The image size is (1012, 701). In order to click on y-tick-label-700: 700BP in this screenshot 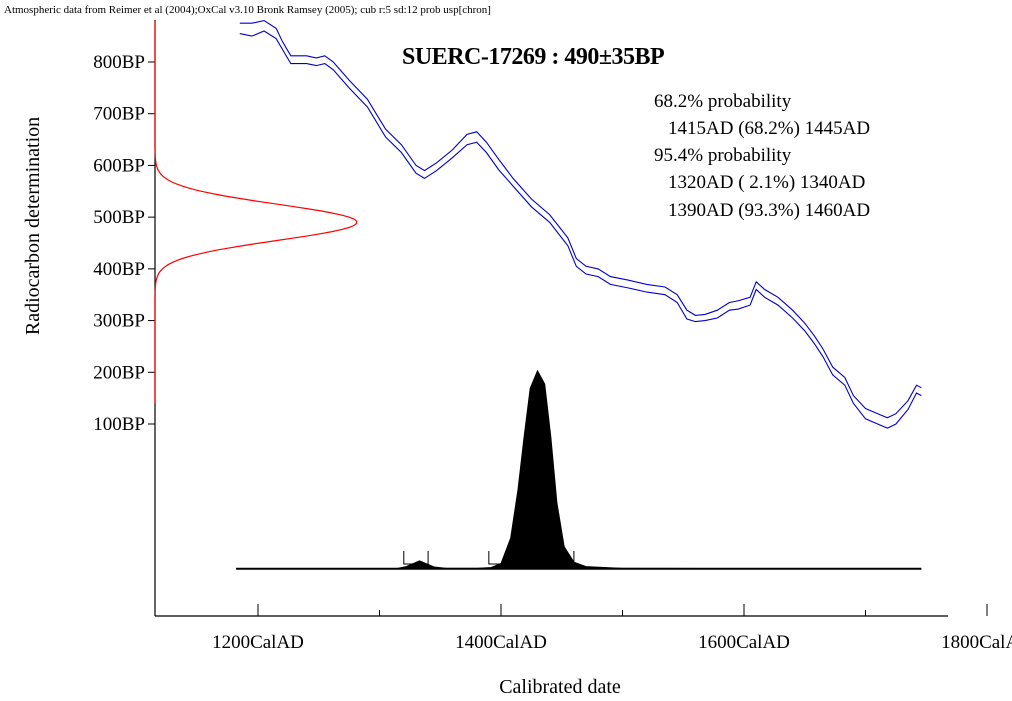, I will do `click(119, 114)`.